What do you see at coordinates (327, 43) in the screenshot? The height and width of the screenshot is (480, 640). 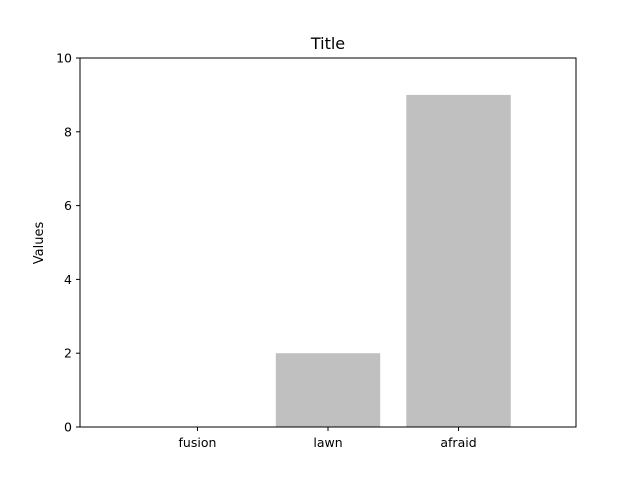 I see `chart-title: Title` at bounding box center [327, 43].